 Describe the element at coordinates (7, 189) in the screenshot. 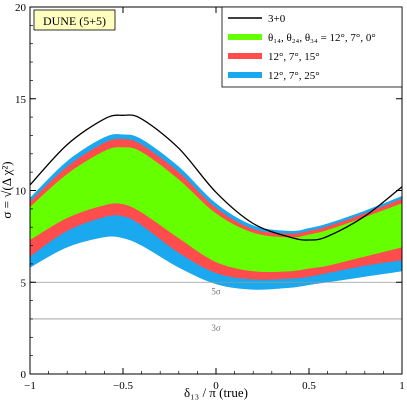

I see `y-axis-label: σ = √(Δ χ²)` at that location.